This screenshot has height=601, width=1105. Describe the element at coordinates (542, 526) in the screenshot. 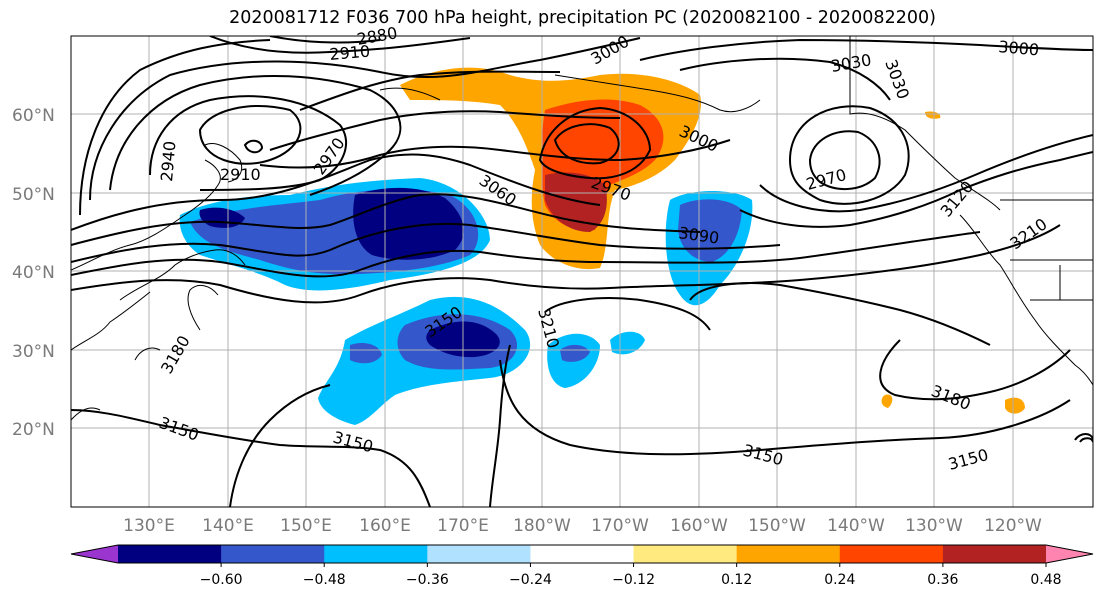

I see `lon-label: 180°W` at that location.